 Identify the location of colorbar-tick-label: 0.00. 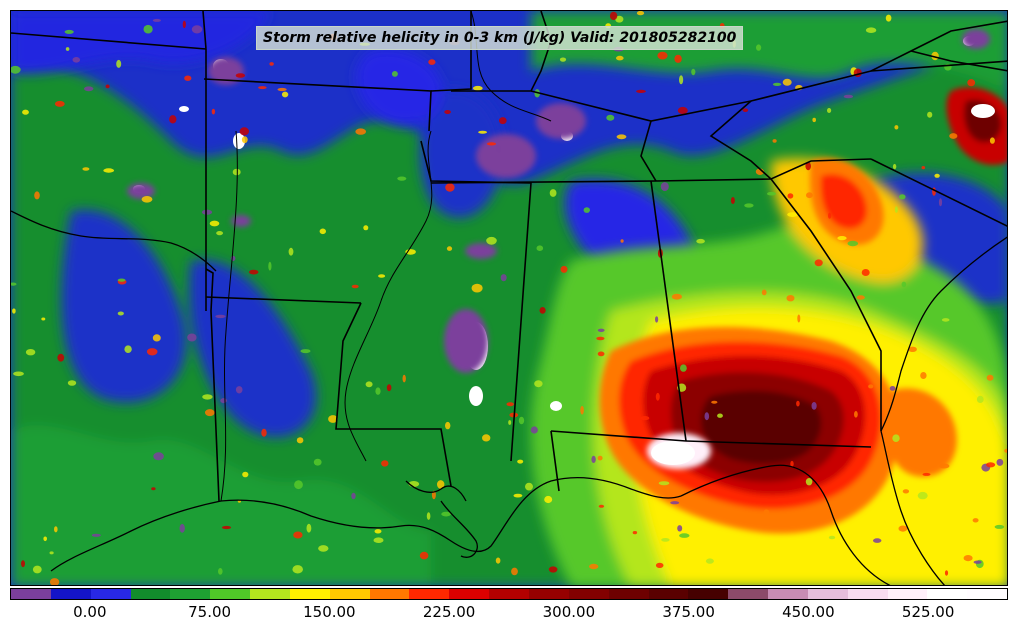
(90, 612).